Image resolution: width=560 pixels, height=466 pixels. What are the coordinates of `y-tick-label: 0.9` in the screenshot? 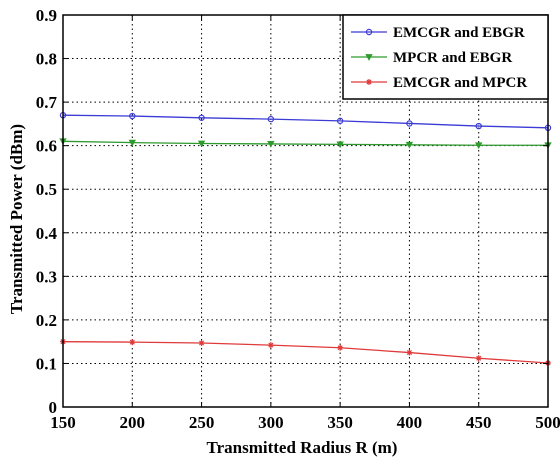 It's located at (46, 15).